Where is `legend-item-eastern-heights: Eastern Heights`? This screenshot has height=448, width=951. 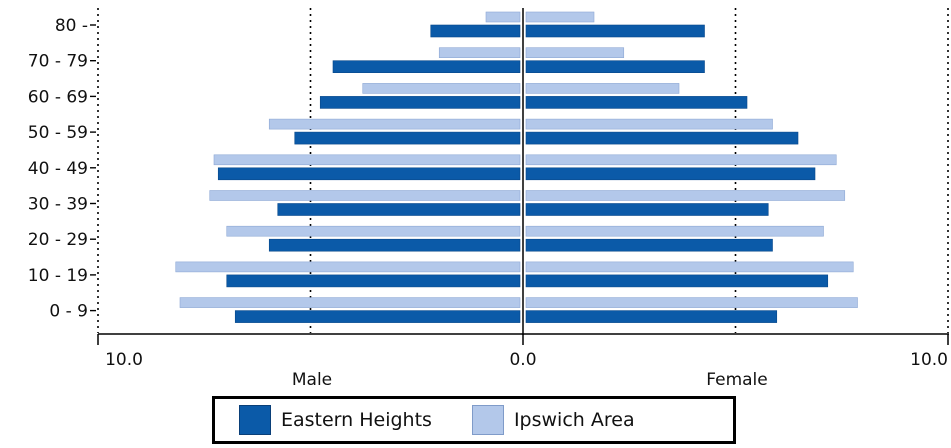
legend-item-eastern-heights: Eastern Heights is located at coordinates (335, 420).